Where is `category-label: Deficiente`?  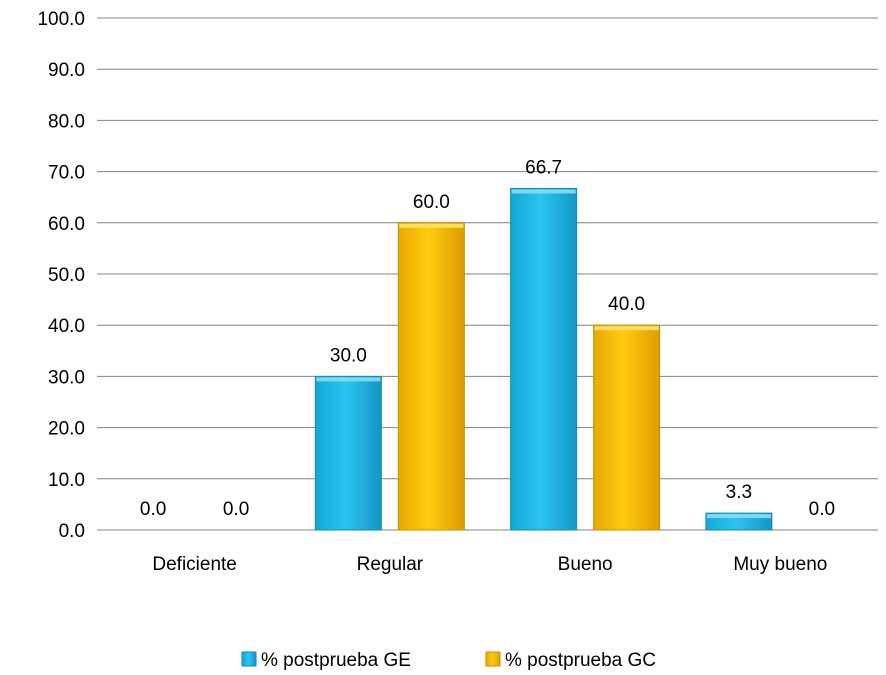
category-label: Deficiente is located at coordinates (194, 564).